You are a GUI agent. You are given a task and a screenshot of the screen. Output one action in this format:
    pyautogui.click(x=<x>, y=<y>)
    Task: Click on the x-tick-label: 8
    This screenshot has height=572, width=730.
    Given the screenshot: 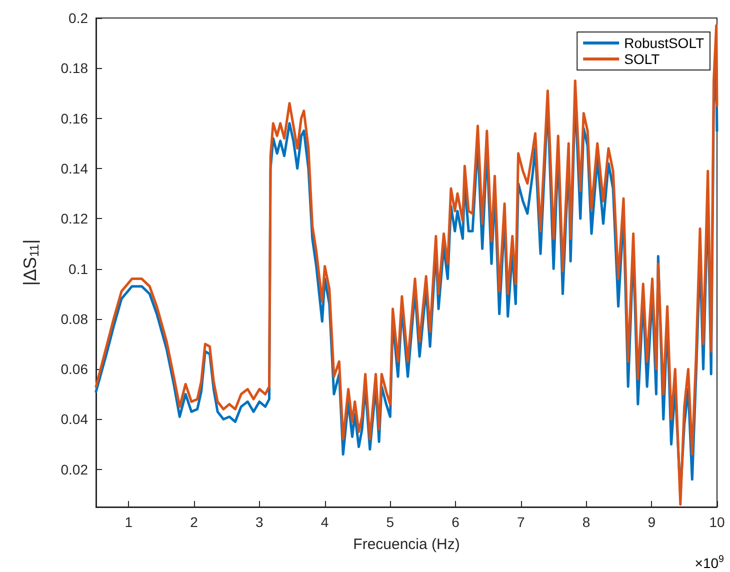 What is the action you would take?
    pyautogui.click(x=586, y=522)
    